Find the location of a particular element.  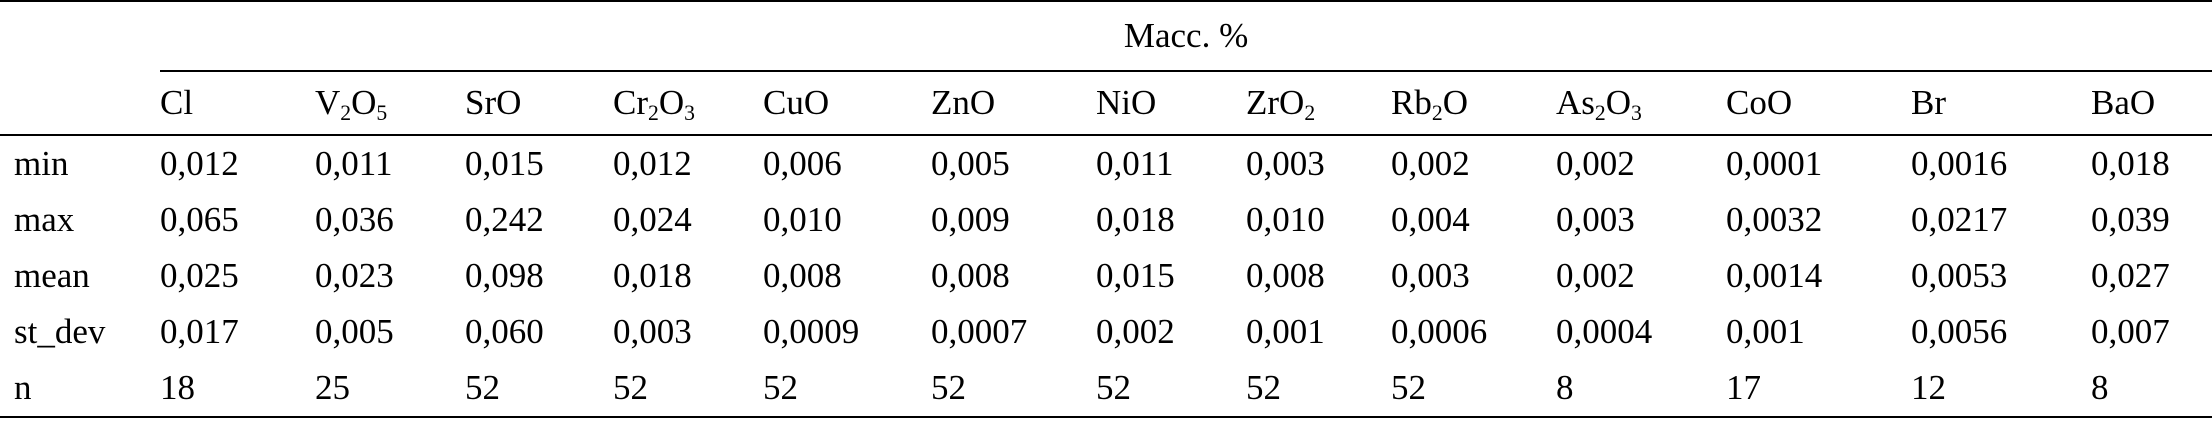

row-label: min is located at coordinates (41, 163).